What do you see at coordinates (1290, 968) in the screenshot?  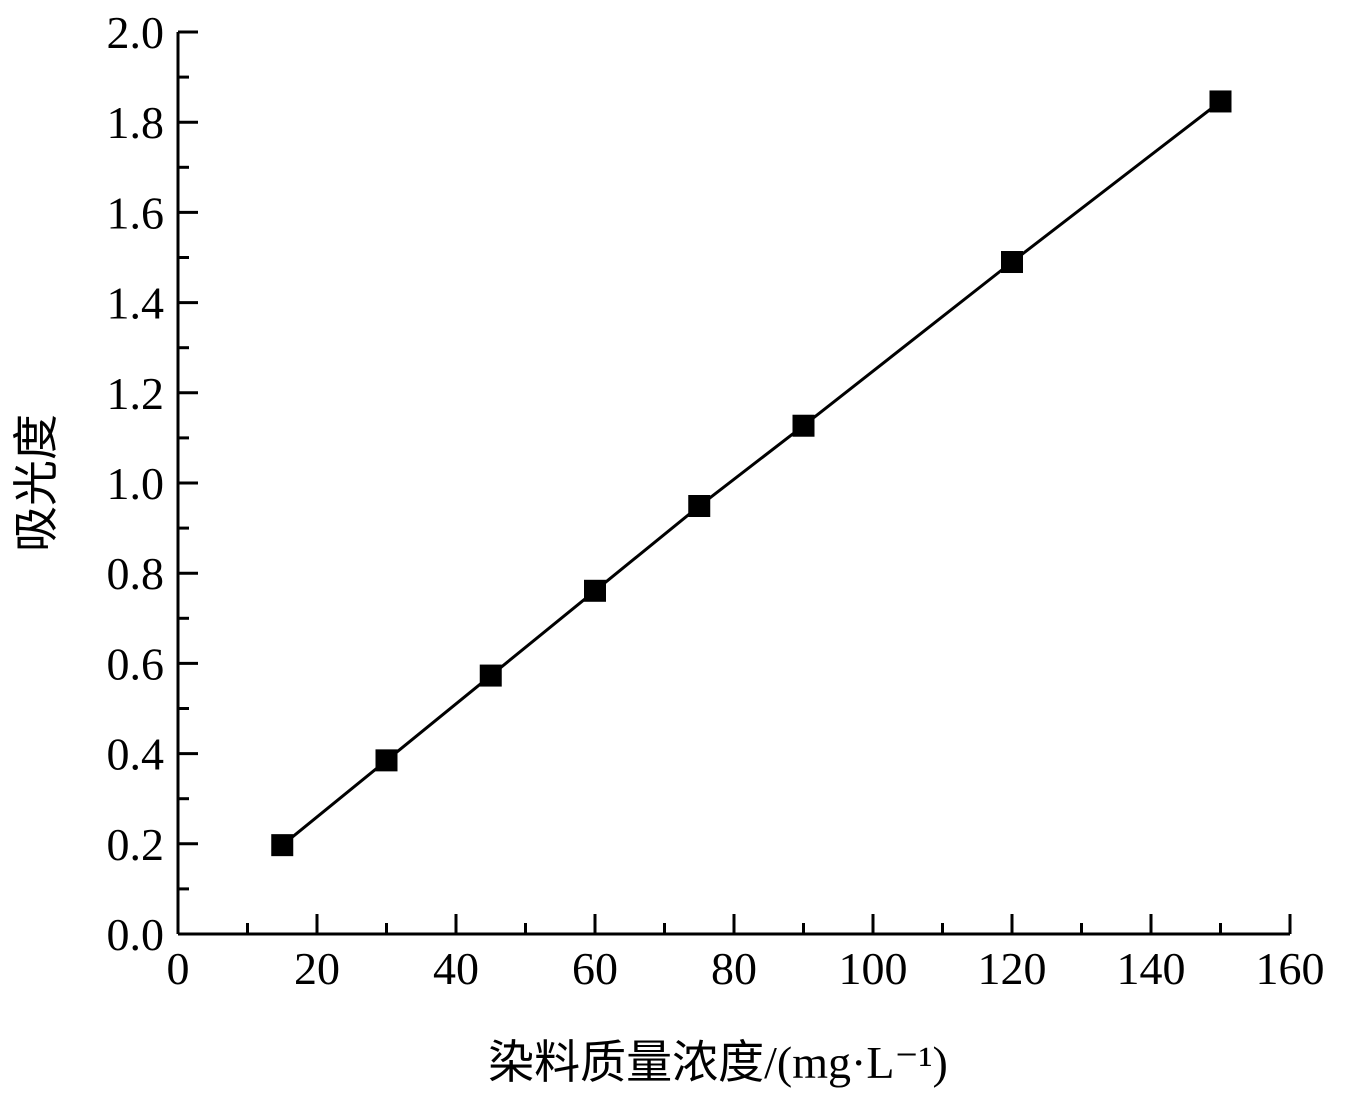 I see `x-tick-label: 160` at bounding box center [1290, 968].